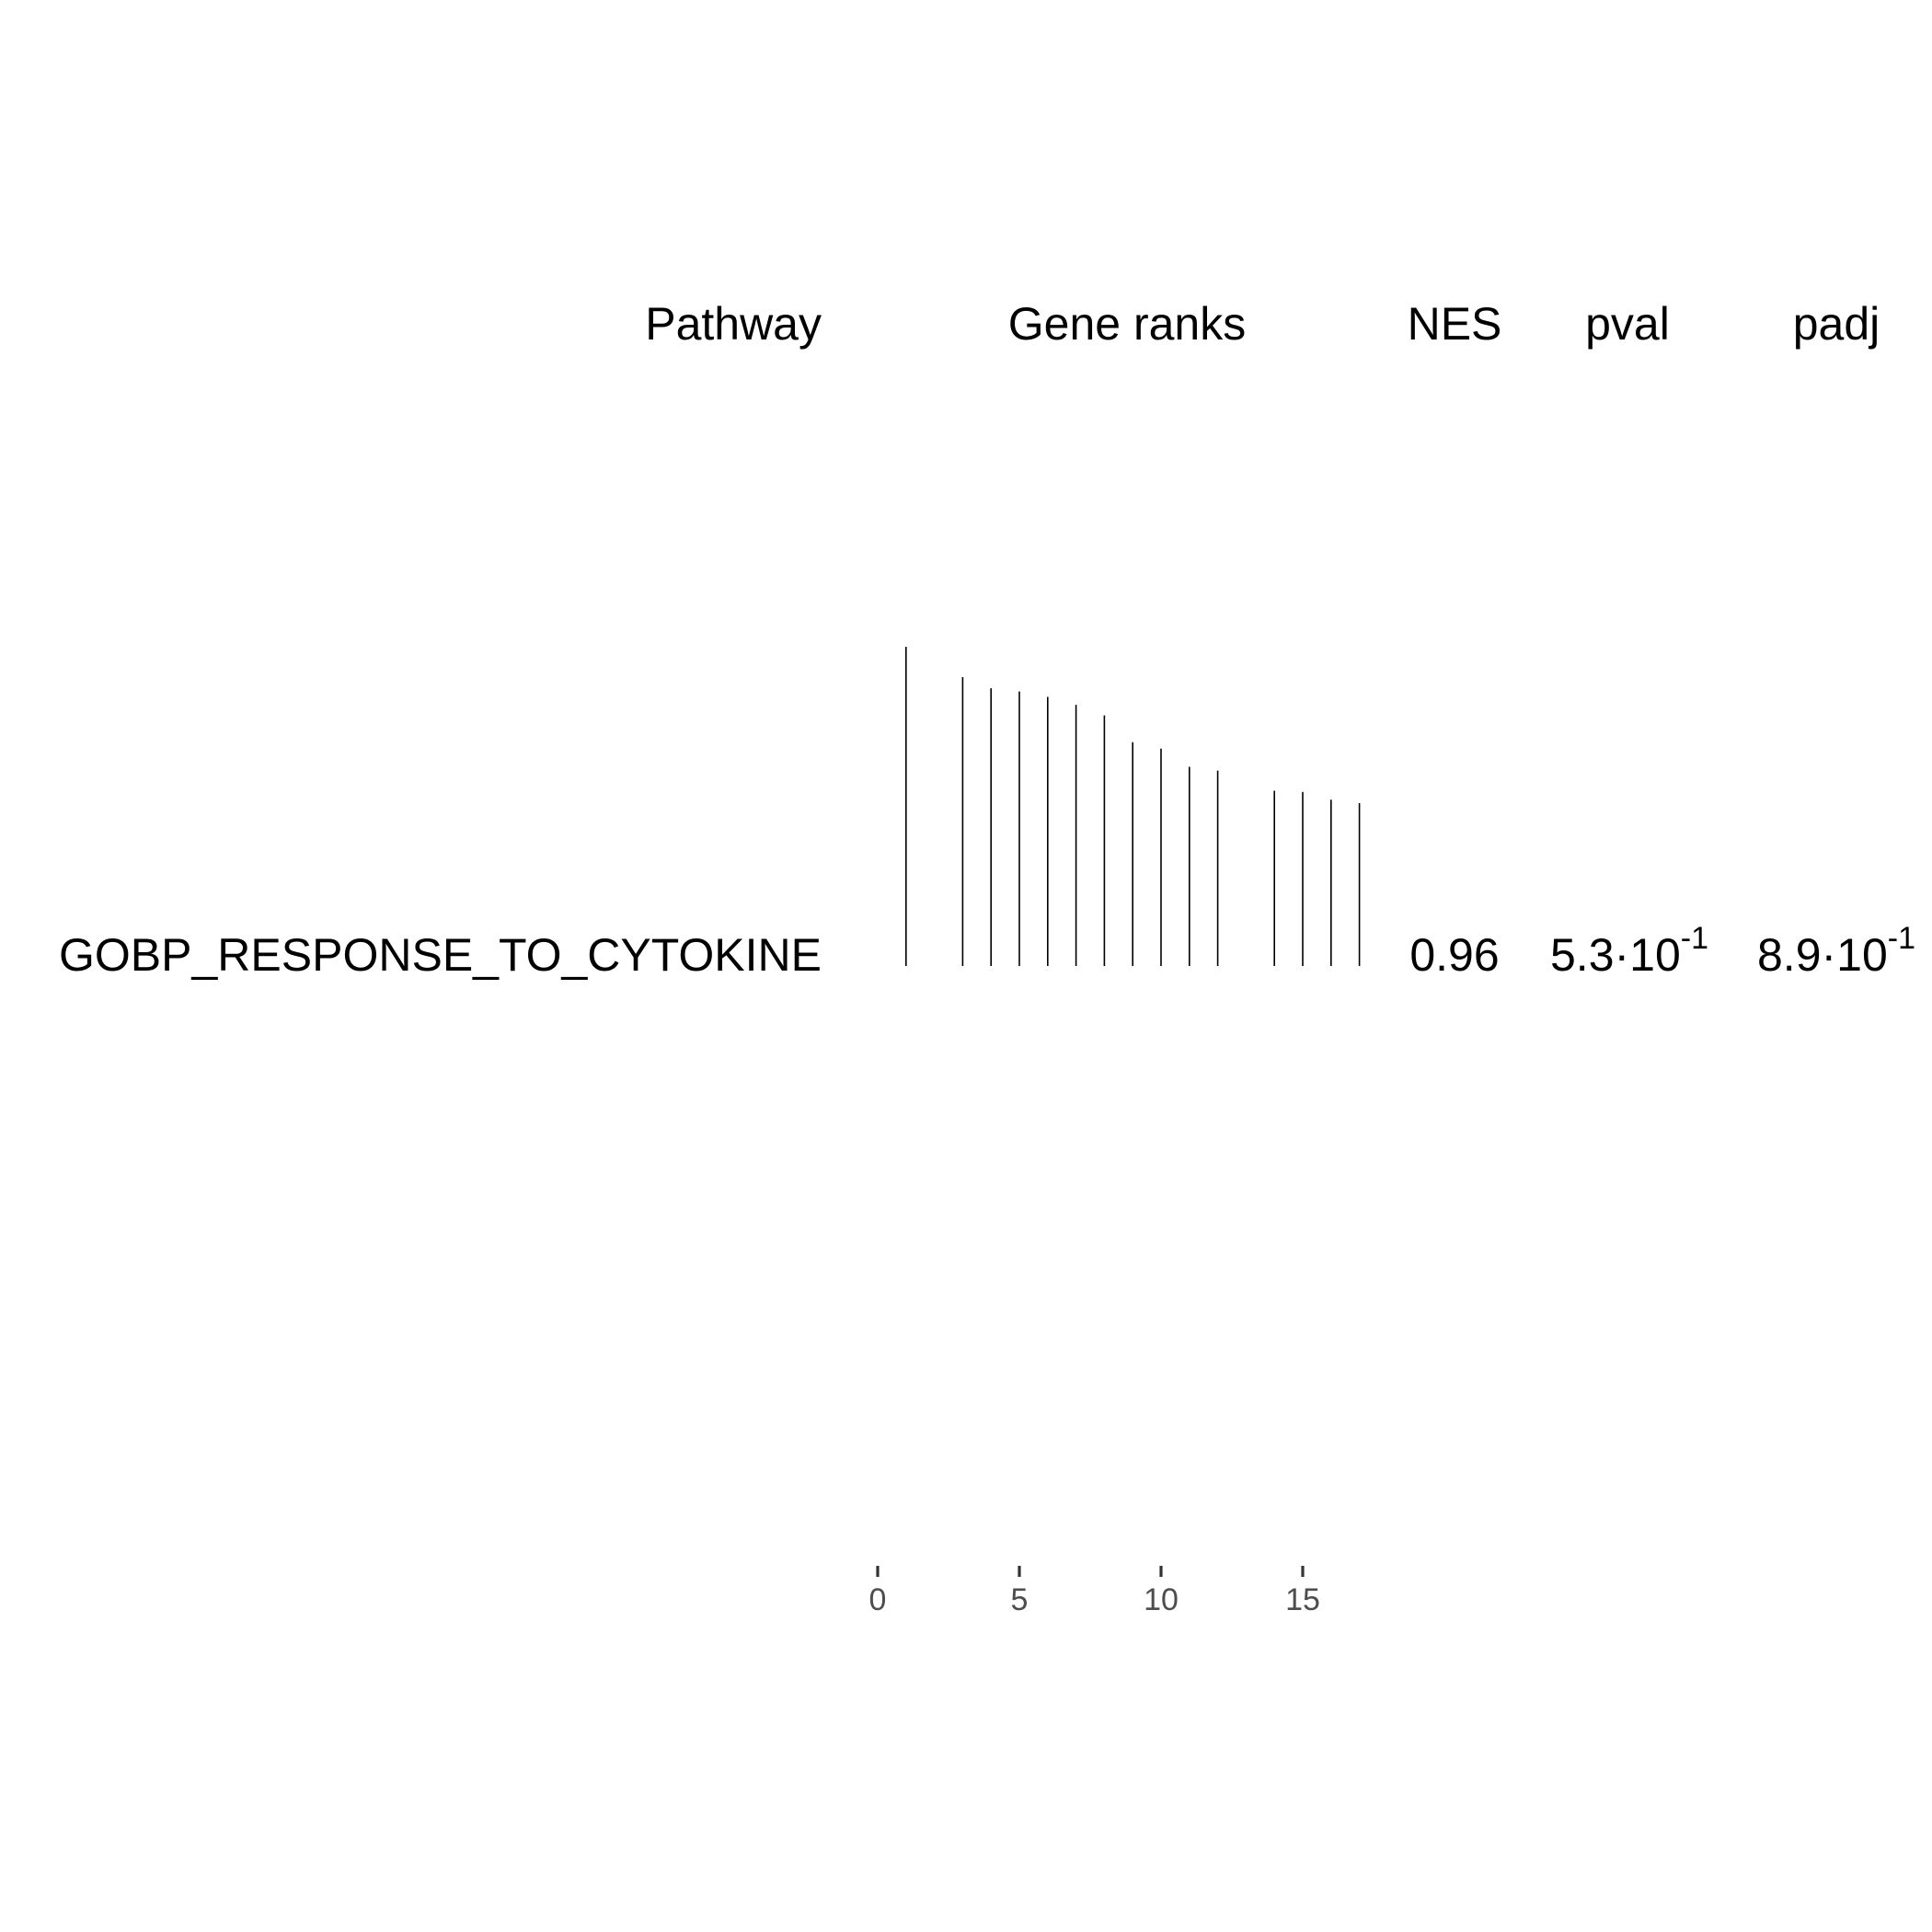 The width and height of the screenshot is (1932, 1932). I want to click on nes-value: 0.96, so click(1454, 955).